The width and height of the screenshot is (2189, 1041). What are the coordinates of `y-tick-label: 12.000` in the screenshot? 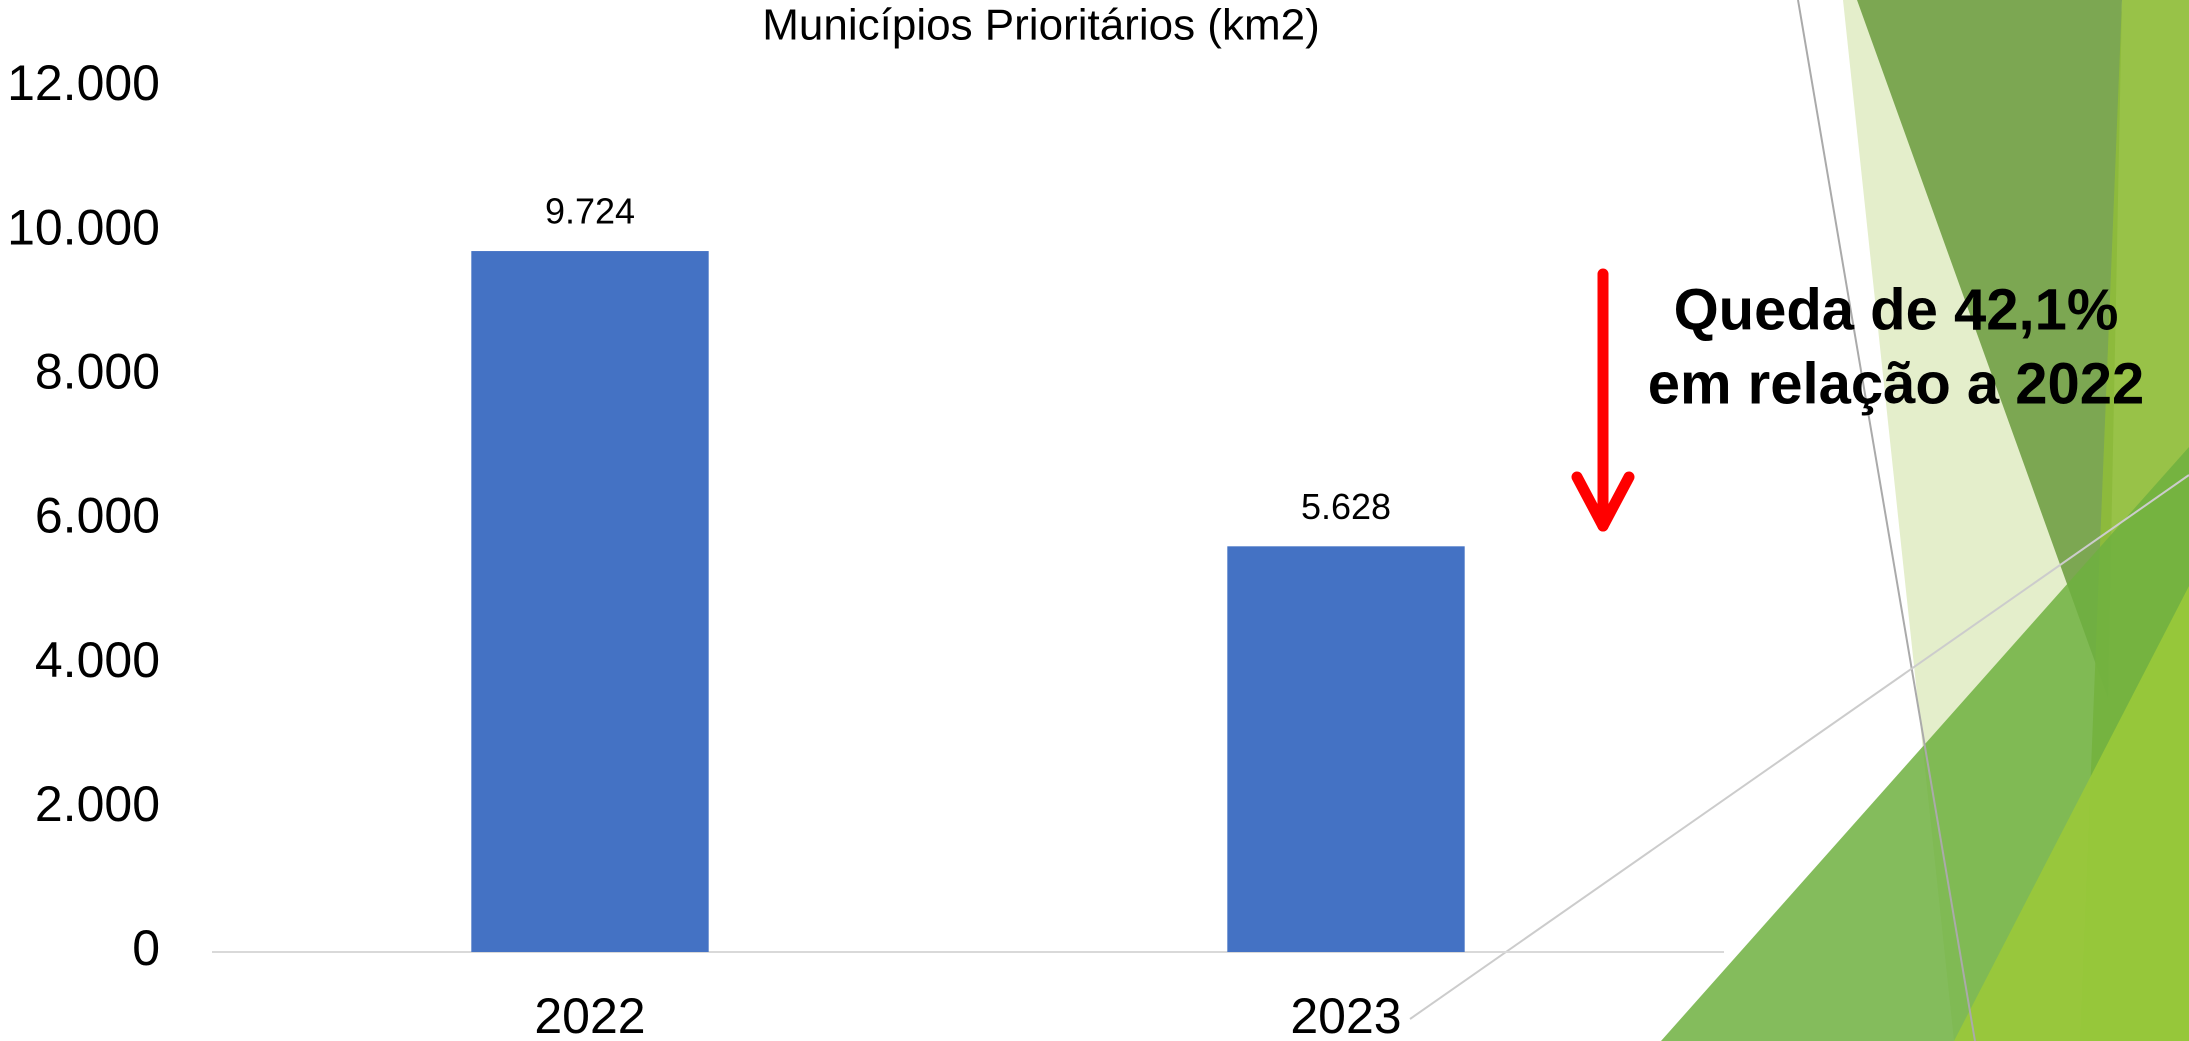 It's located at (83, 83).